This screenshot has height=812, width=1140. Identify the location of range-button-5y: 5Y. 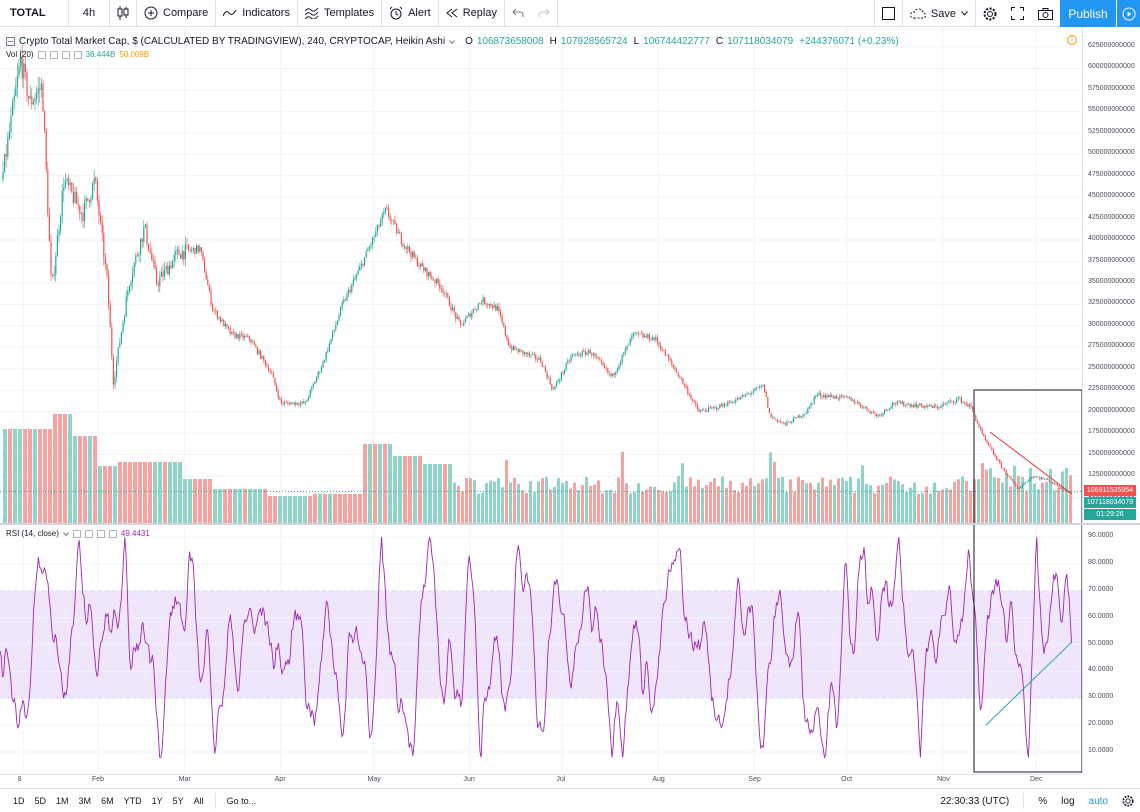
(178, 800).